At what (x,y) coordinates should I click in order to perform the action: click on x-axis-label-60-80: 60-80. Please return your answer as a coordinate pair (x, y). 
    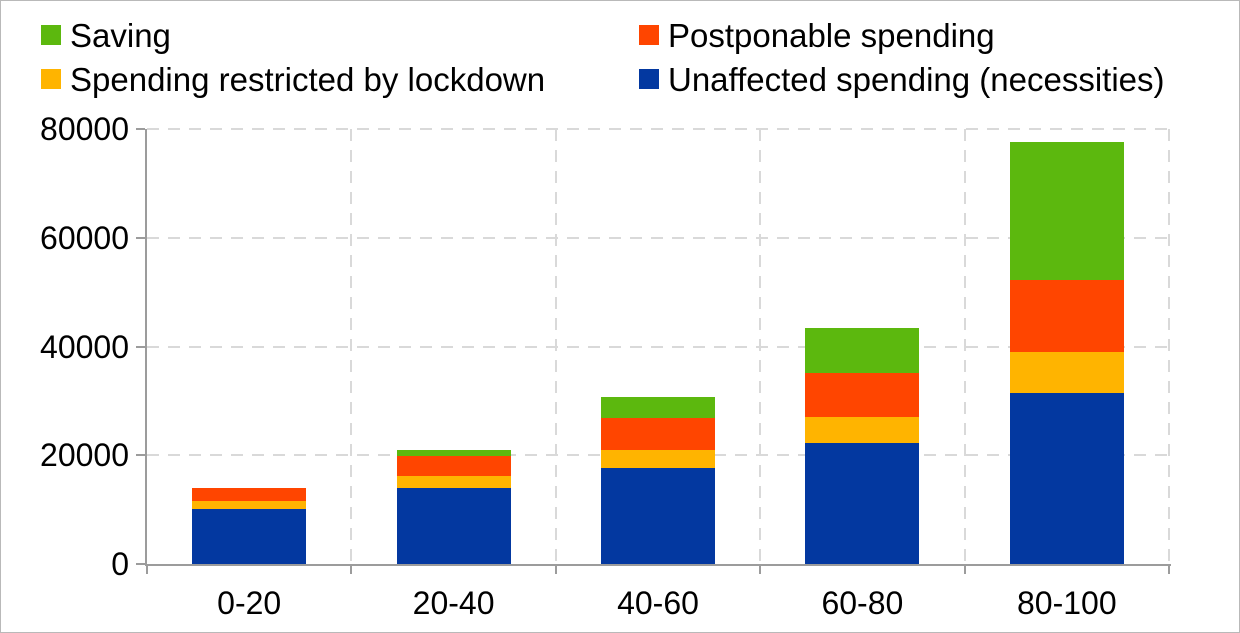
    Looking at the image, I should click on (862, 603).